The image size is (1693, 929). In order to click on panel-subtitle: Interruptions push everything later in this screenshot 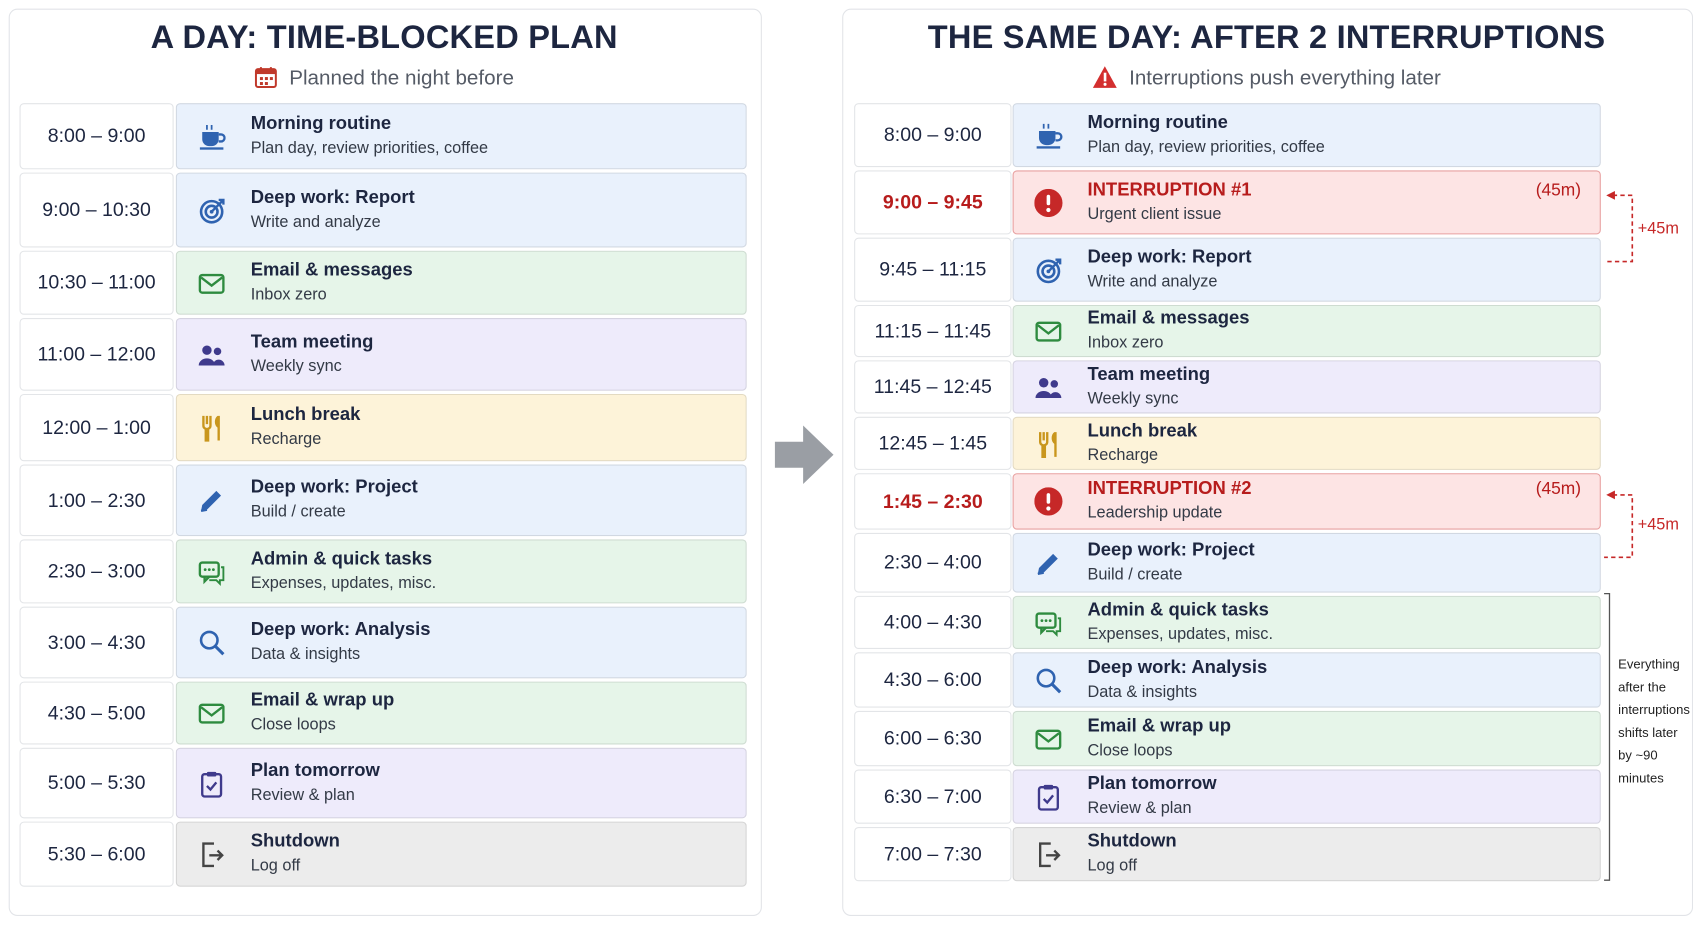, I will do `click(1266, 78)`.